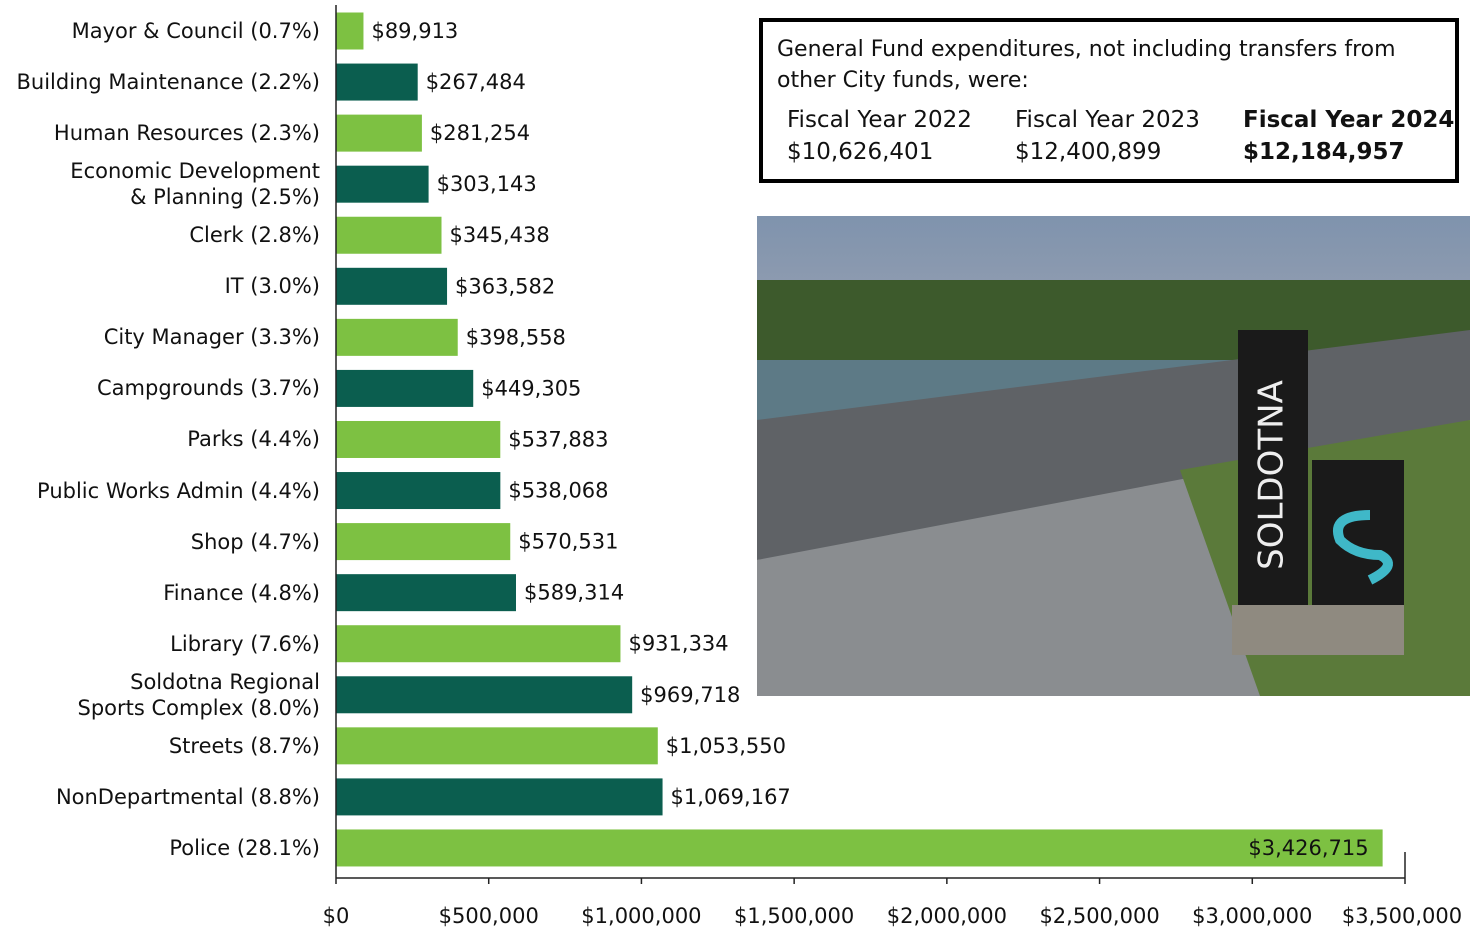 This screenshot has height=930, width=1477. I want to click on x-tick-label: $500,000, so click(489, 916).